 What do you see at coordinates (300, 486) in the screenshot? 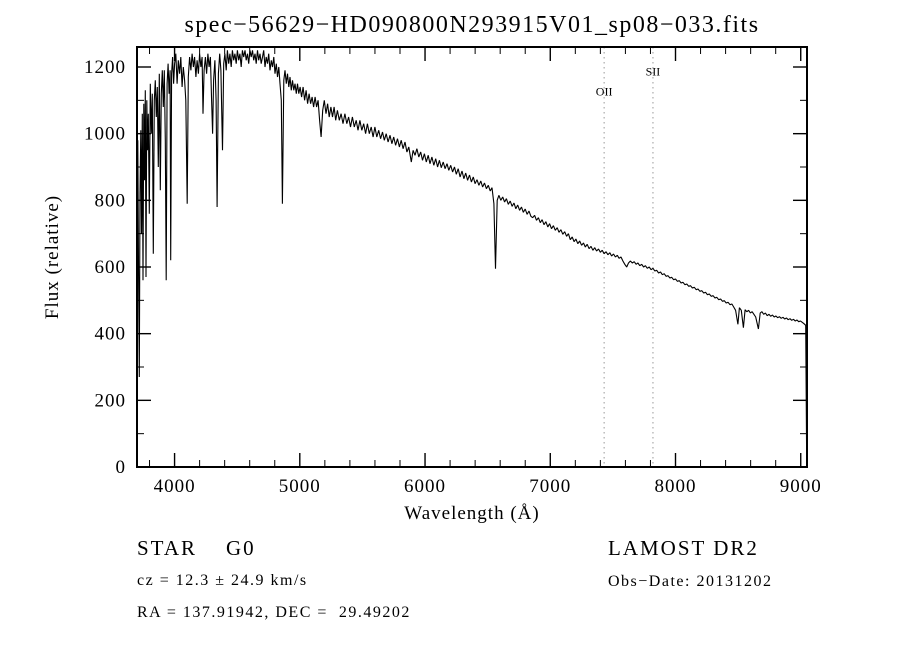
I see `x-tick-label: 5000` at bounding box center [300, 486].